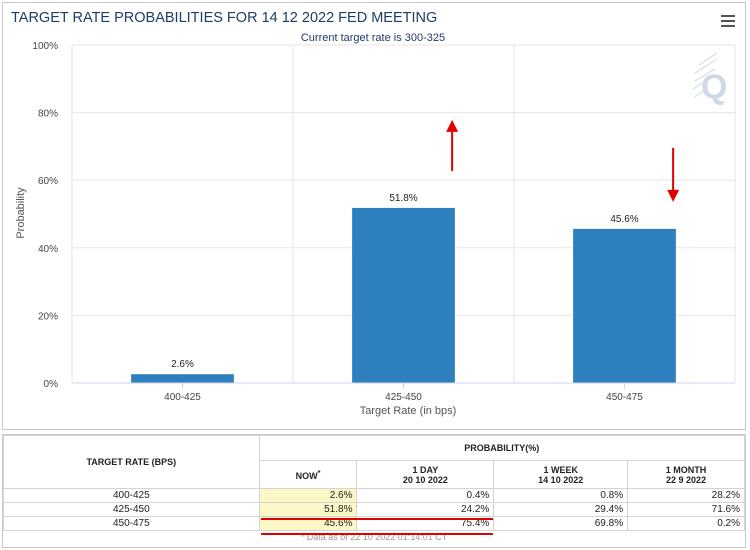  Describe the element at coordinates (45, 46) in the screenshot. I see `y-tick-label: 100%` at that location.